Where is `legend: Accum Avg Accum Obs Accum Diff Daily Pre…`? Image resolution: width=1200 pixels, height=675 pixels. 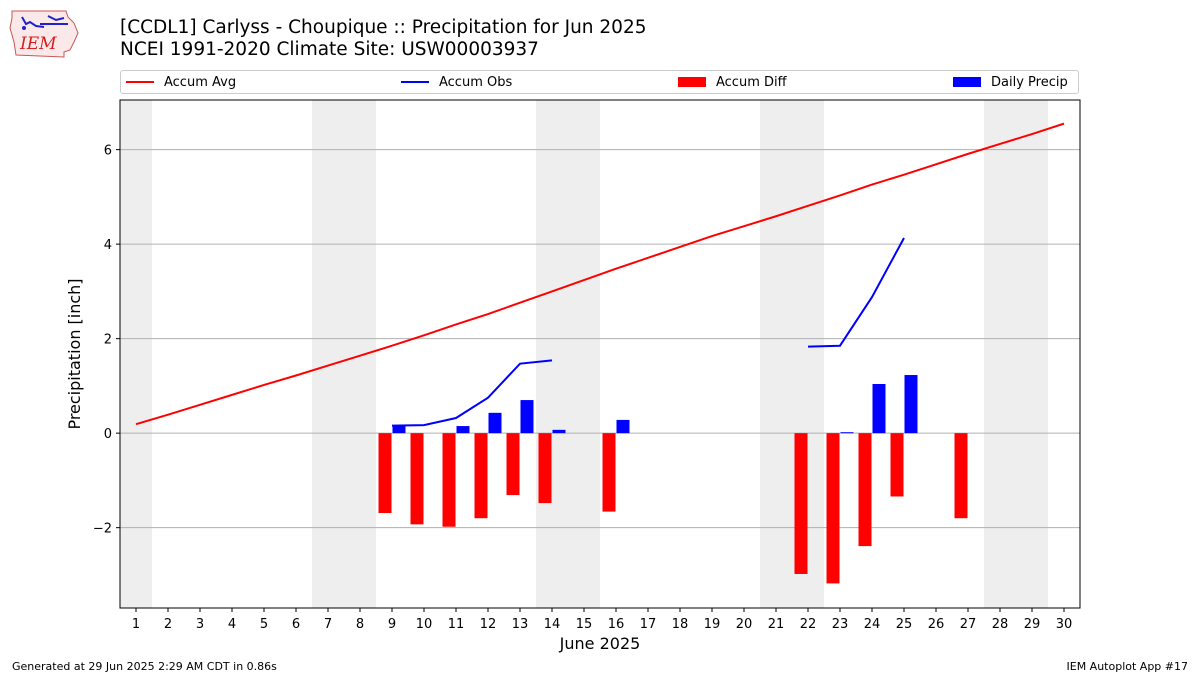 legend: Accum Avg Accum Obs Accum Diff Daily Pre… is located at coordinates (599, 82).